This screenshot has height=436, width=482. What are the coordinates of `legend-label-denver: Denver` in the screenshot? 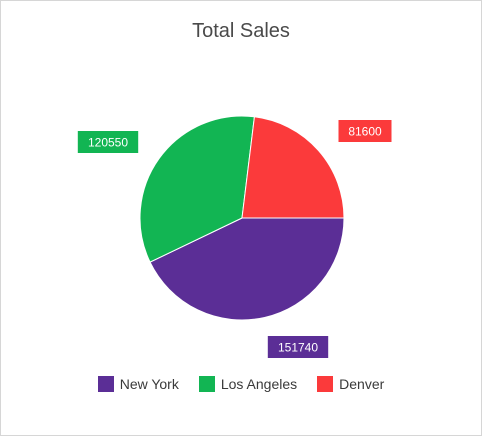 It's located at (362, 384).